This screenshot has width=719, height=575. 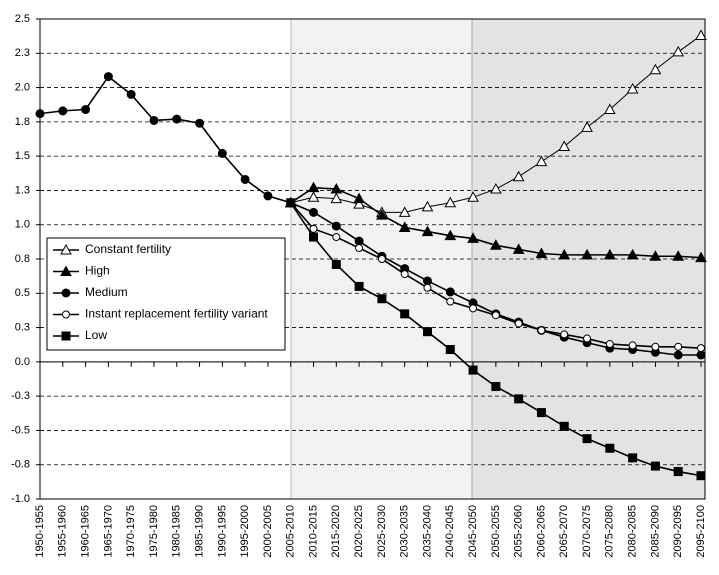 I want to click on x-tick-label: 1970-1975, so click(x=131, y=531).